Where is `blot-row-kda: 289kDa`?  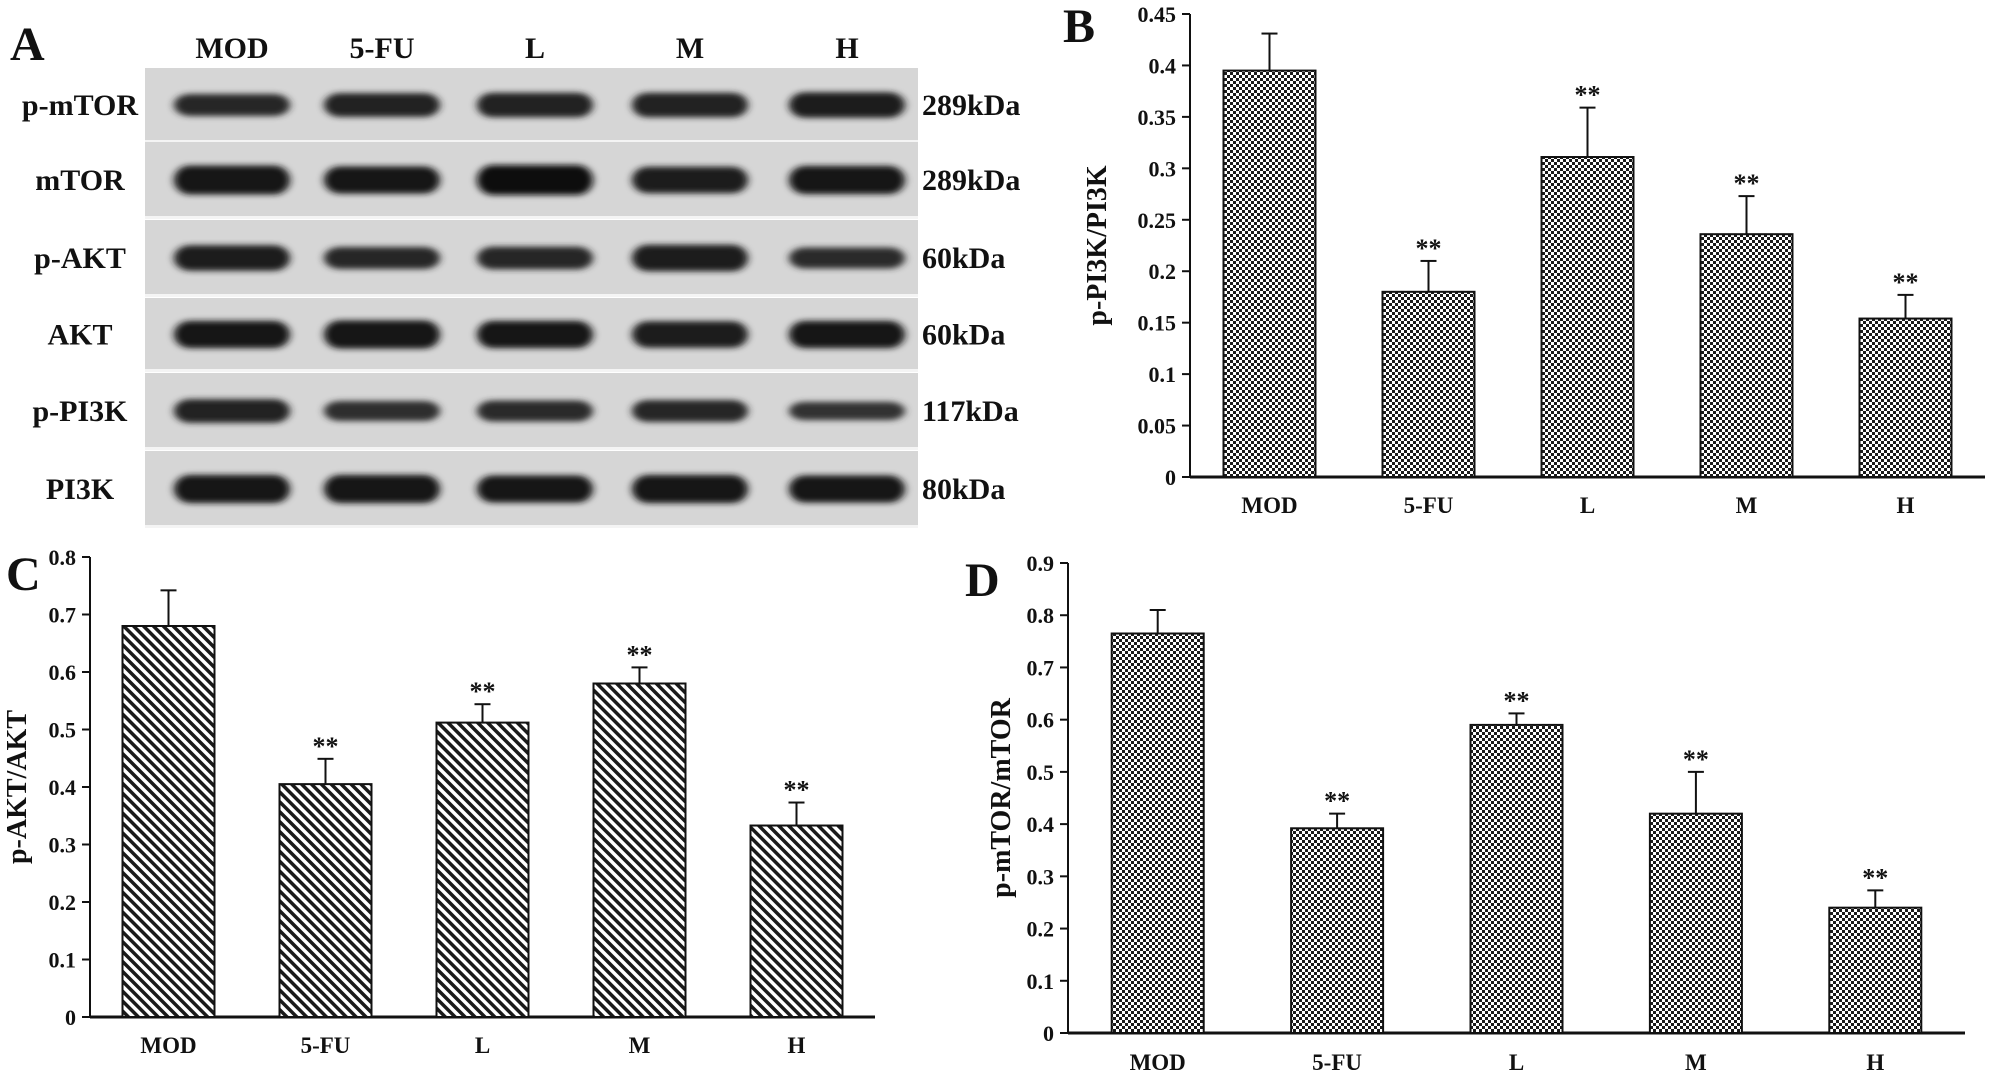 blot-row-kda: 289kDa is located at coordinates (971, 180).